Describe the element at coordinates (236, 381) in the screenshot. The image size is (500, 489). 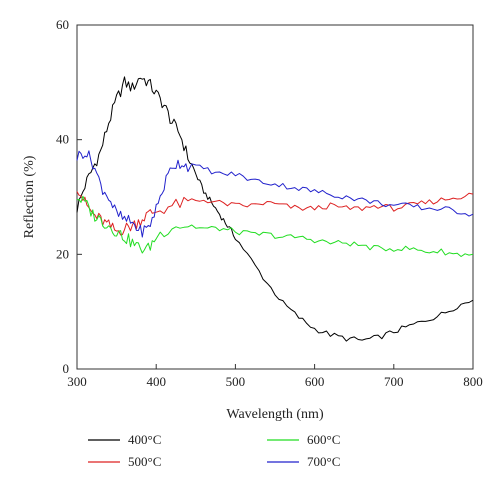
I see `x-tick-label: 500` at that location.